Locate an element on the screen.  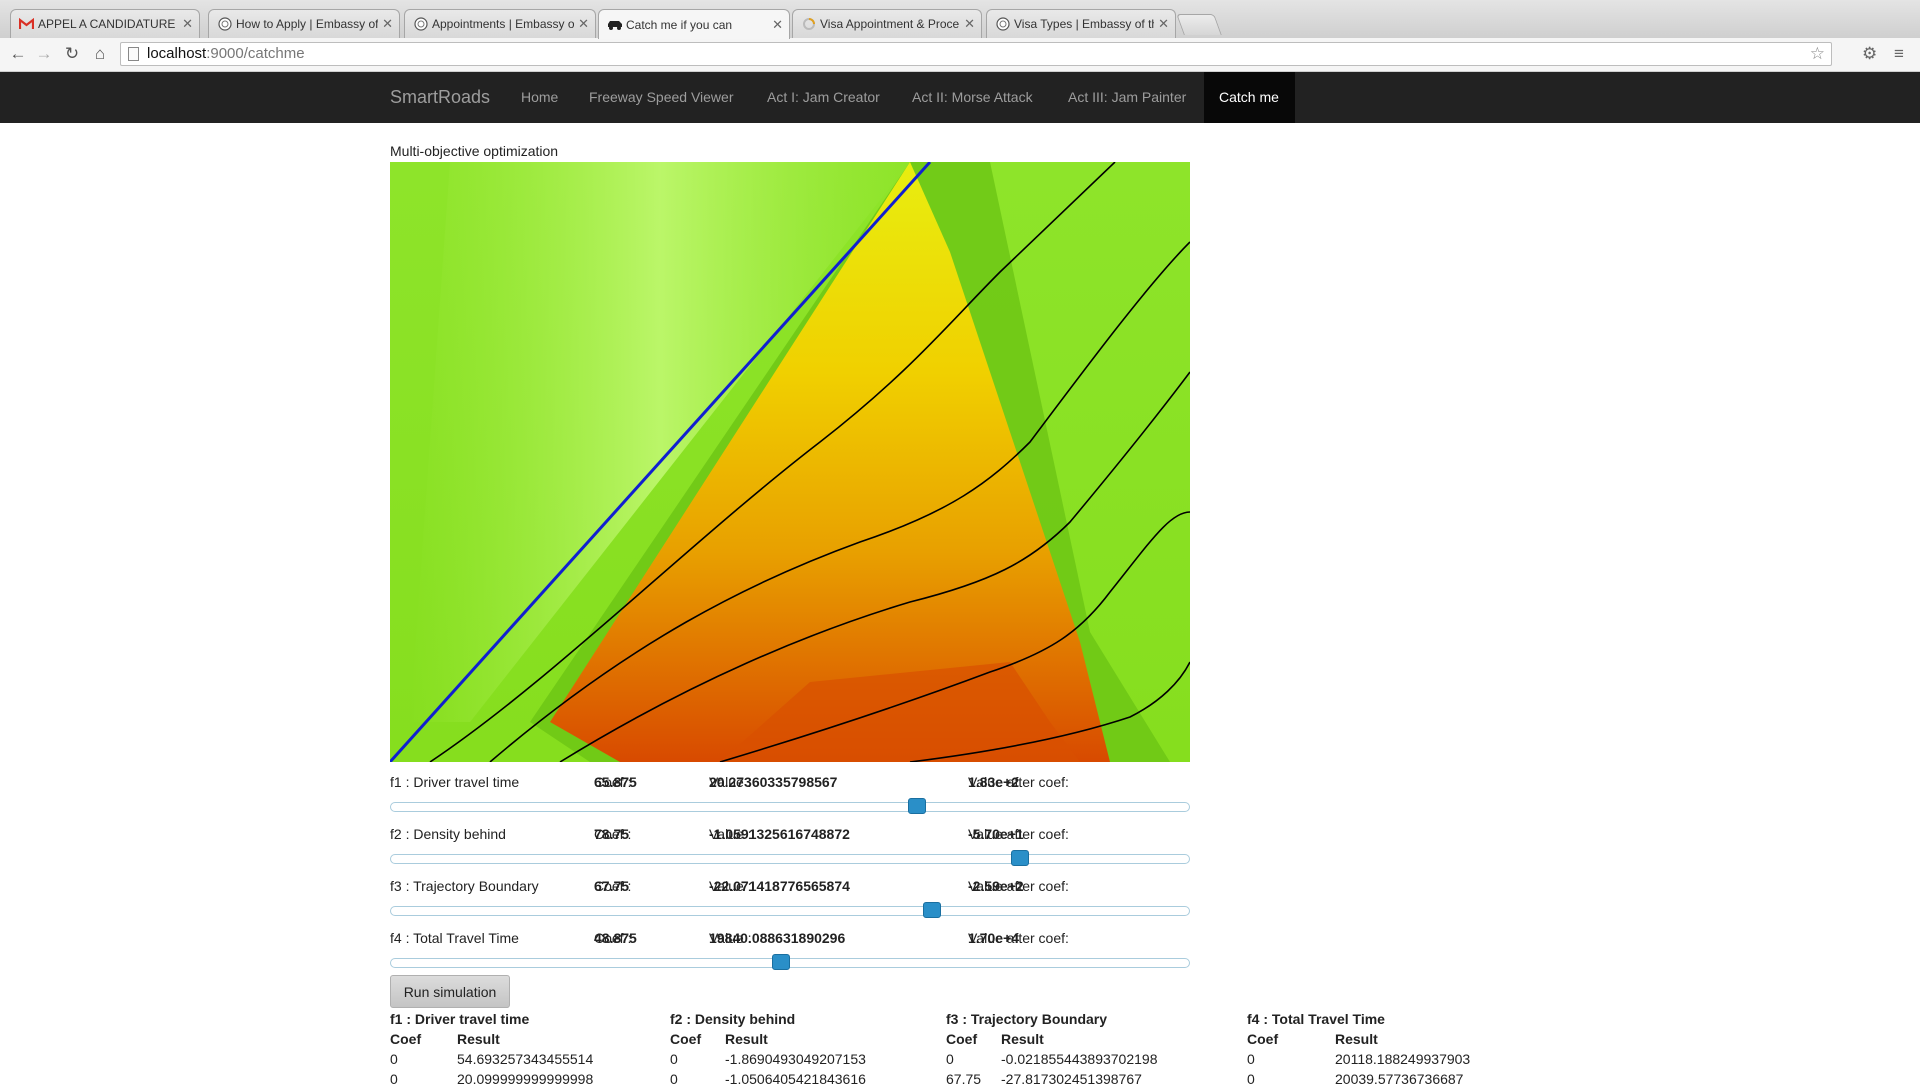
browser-tab-6: Visa Types | Embassy of th ✕ is located at coordinates (1081, 23).